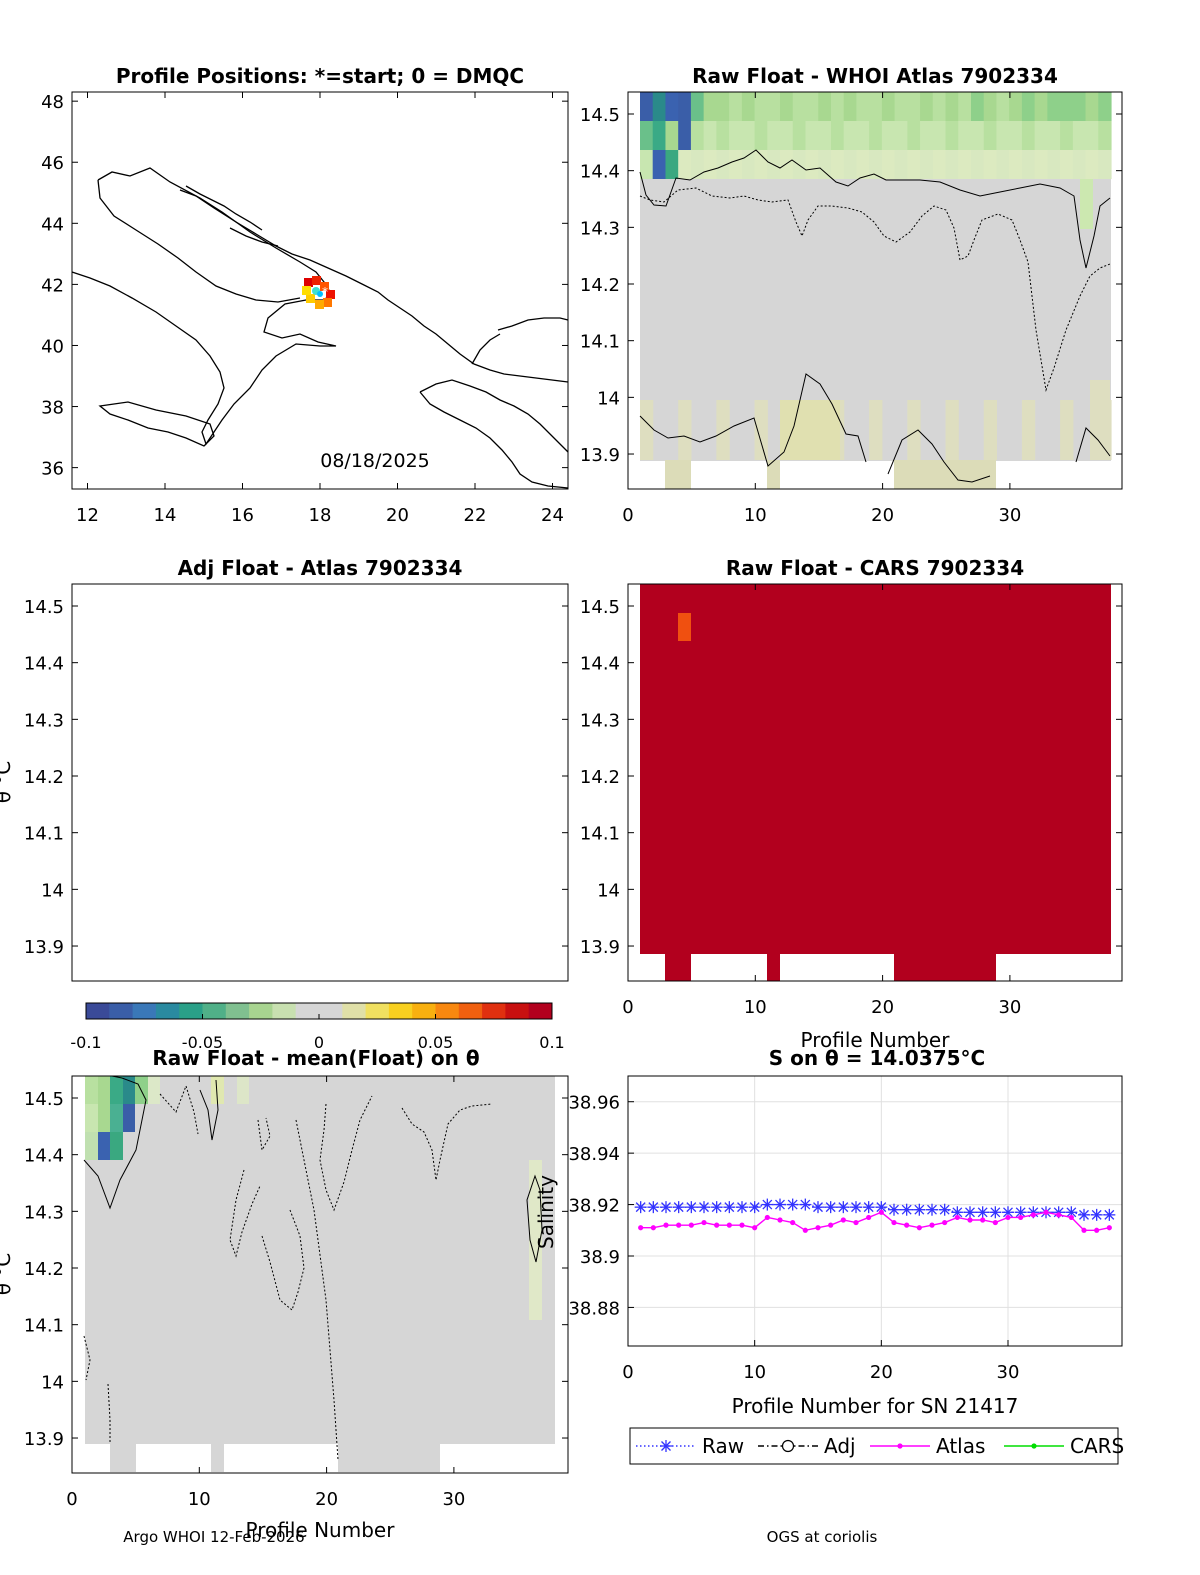 This screenshot has width=1200, height=1575. I want to click on cars-title: Raw Float - CARS 7902334, so click(875, 568).